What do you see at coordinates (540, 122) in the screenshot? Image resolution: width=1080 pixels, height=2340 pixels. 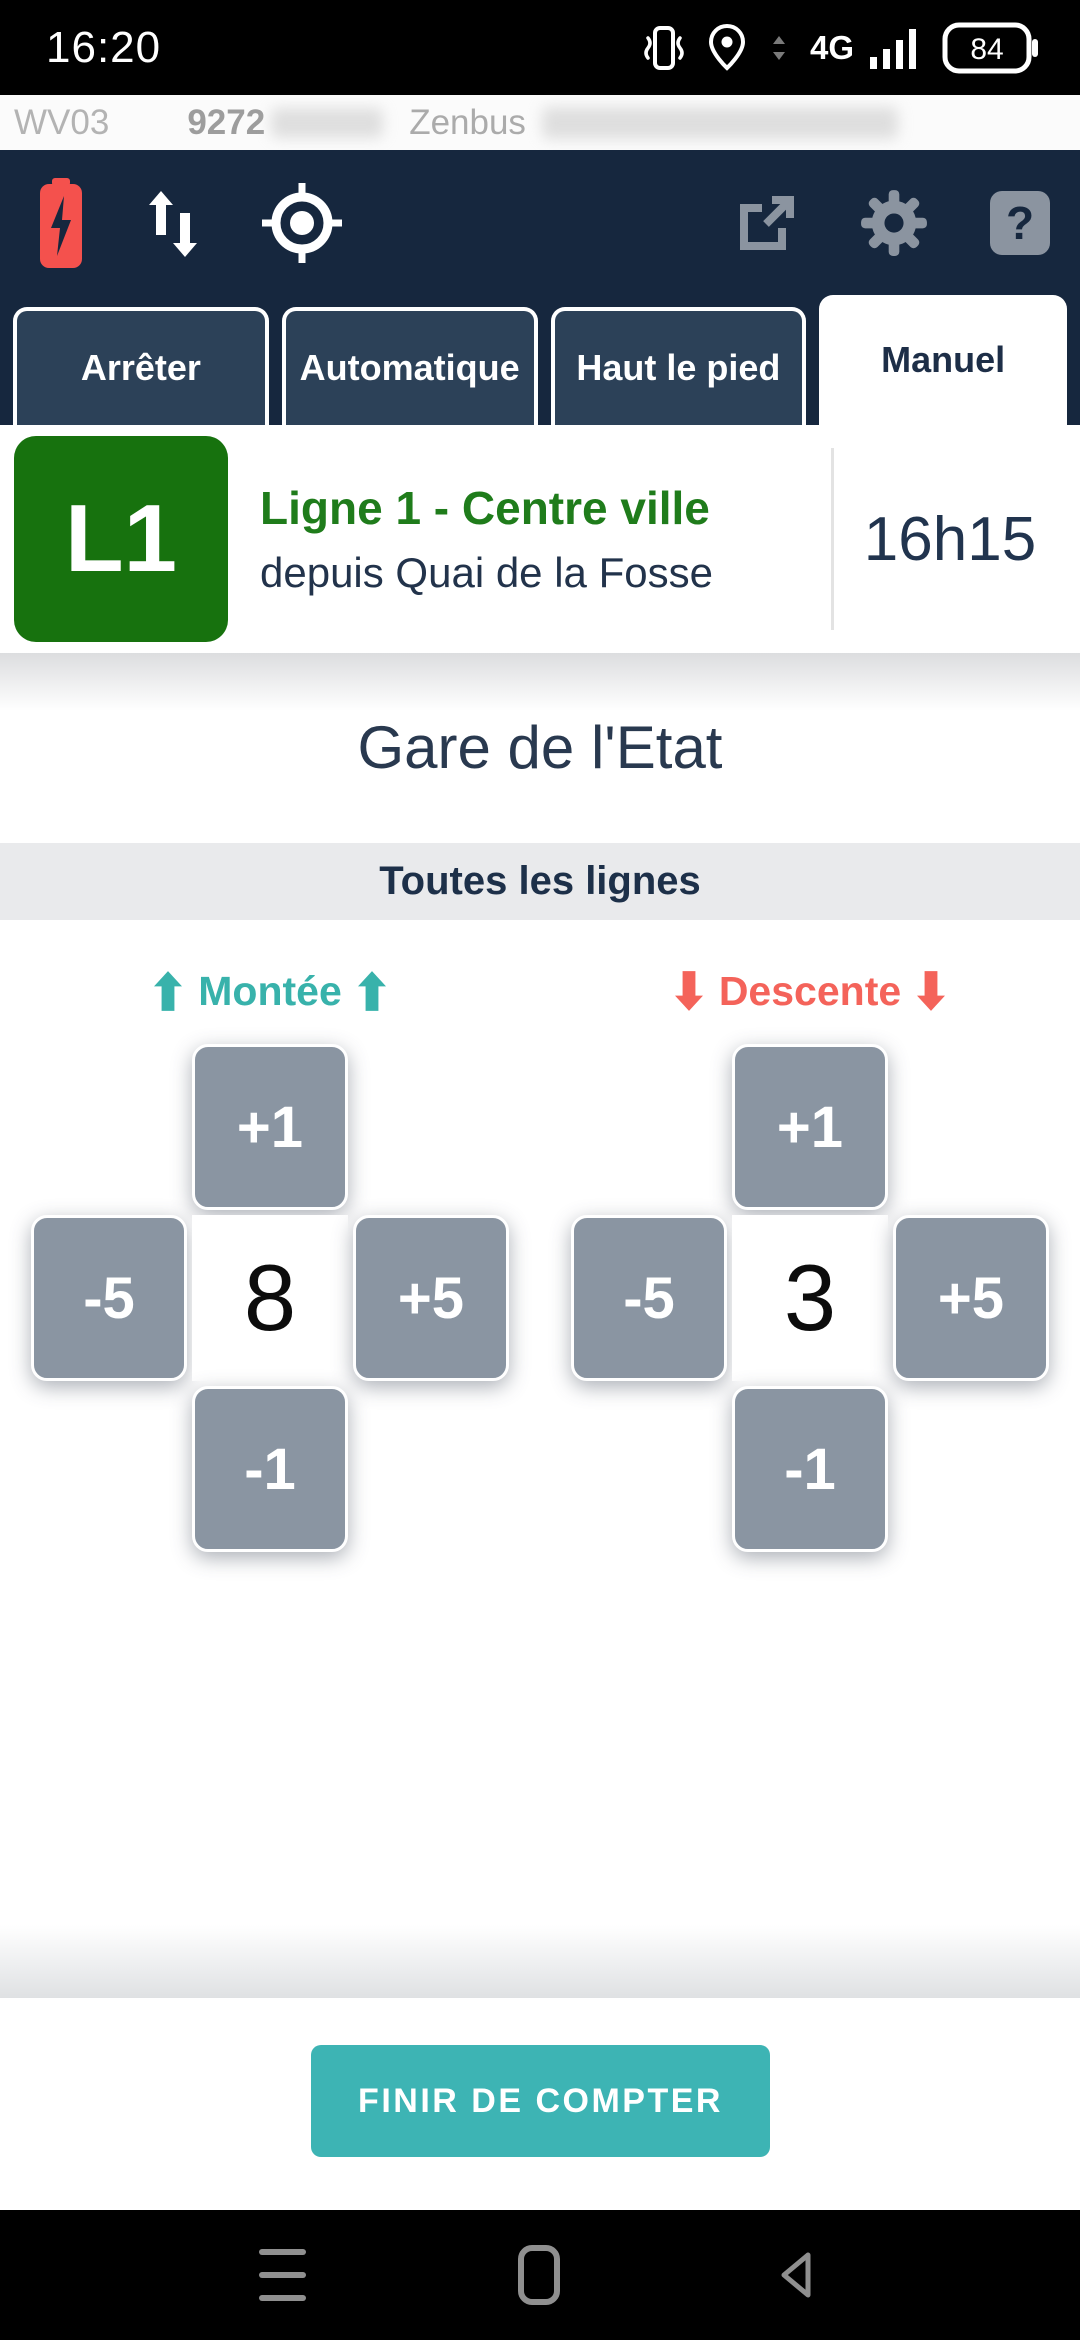 I see `device-info-row: WV03 9272 Zenbus` at bounding box center [540, 122].